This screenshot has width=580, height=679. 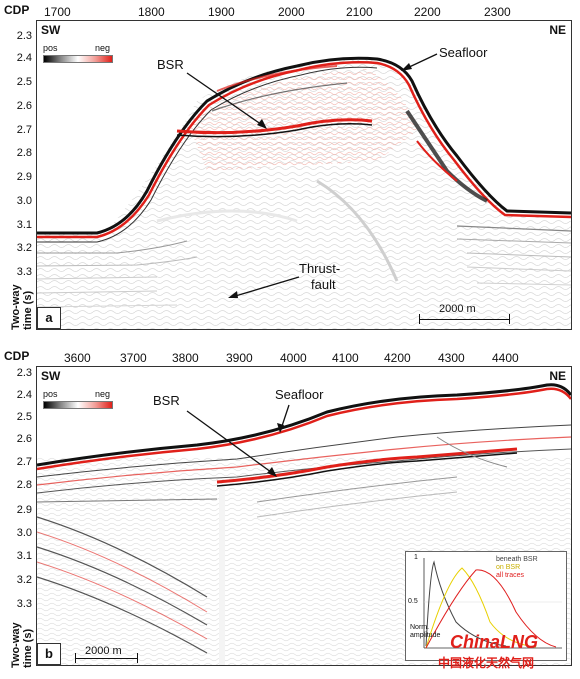 I want to click on panel-a-y-axis-label-2: time (s), so click(x=28, y=310).